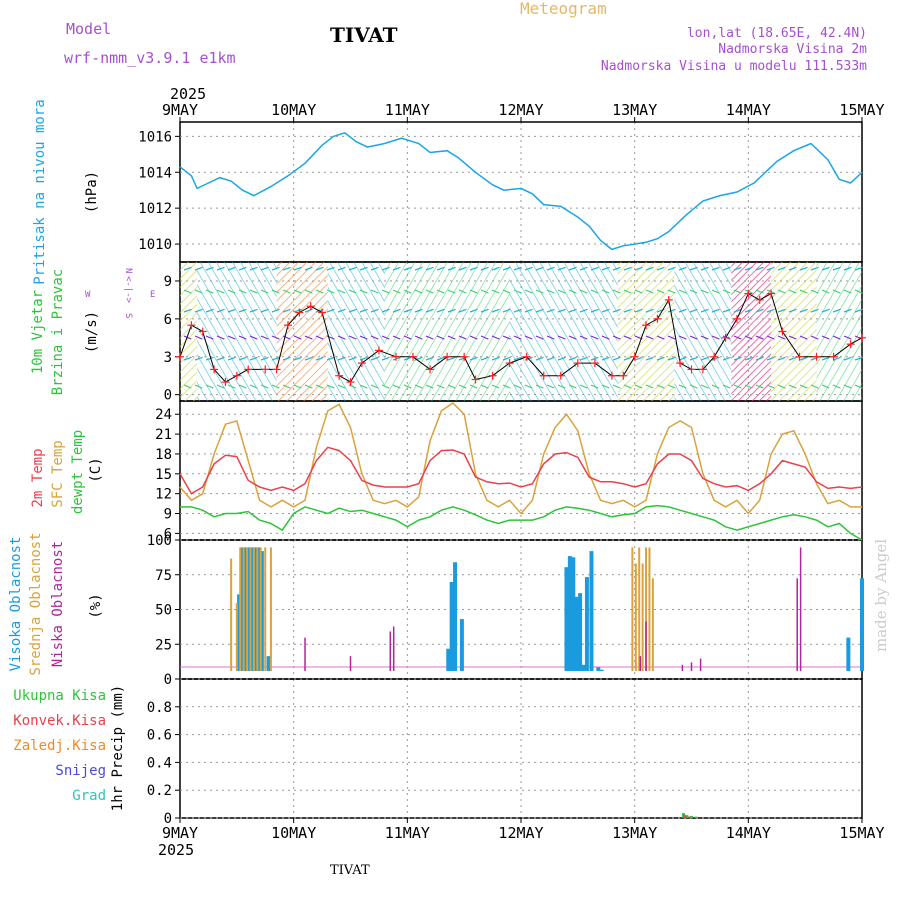 The width and height of the screenshot is (900, 900). What do you see at coordinates (128, 270) in the screenshot?
I see `compass-n: N` at bounding box center [128, 270].